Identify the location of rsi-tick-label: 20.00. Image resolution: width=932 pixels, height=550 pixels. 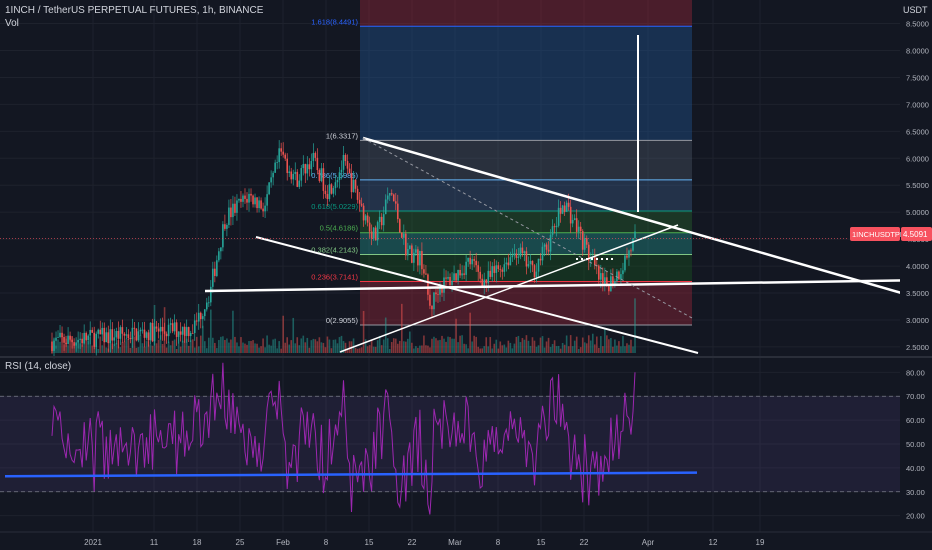
(915, 516).